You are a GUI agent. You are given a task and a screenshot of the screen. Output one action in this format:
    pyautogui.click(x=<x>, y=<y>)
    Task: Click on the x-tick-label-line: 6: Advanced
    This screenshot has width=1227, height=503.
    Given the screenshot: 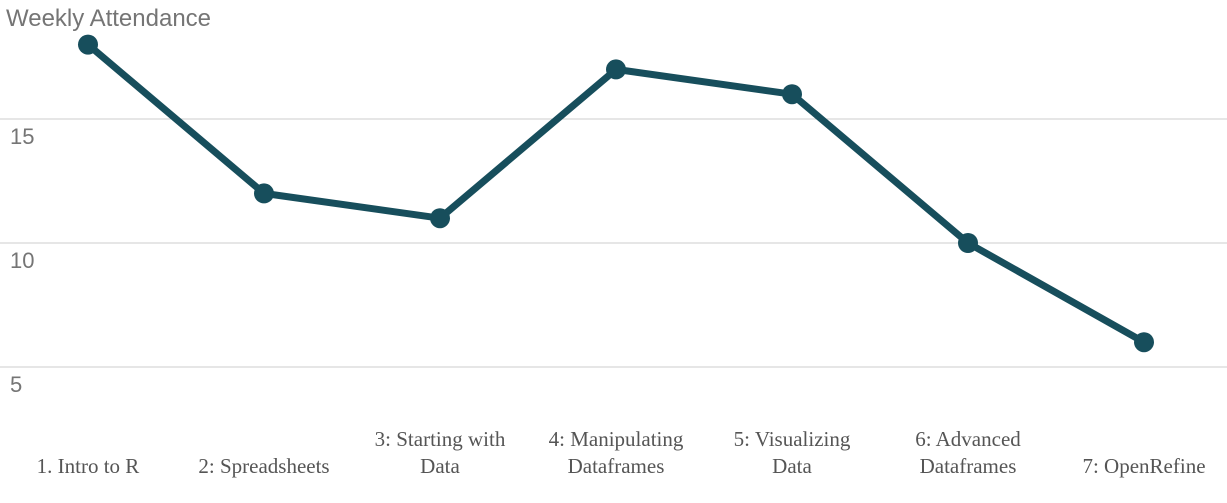 What is the action you would take?
    pyautogui.click(x=968, y=439)
    